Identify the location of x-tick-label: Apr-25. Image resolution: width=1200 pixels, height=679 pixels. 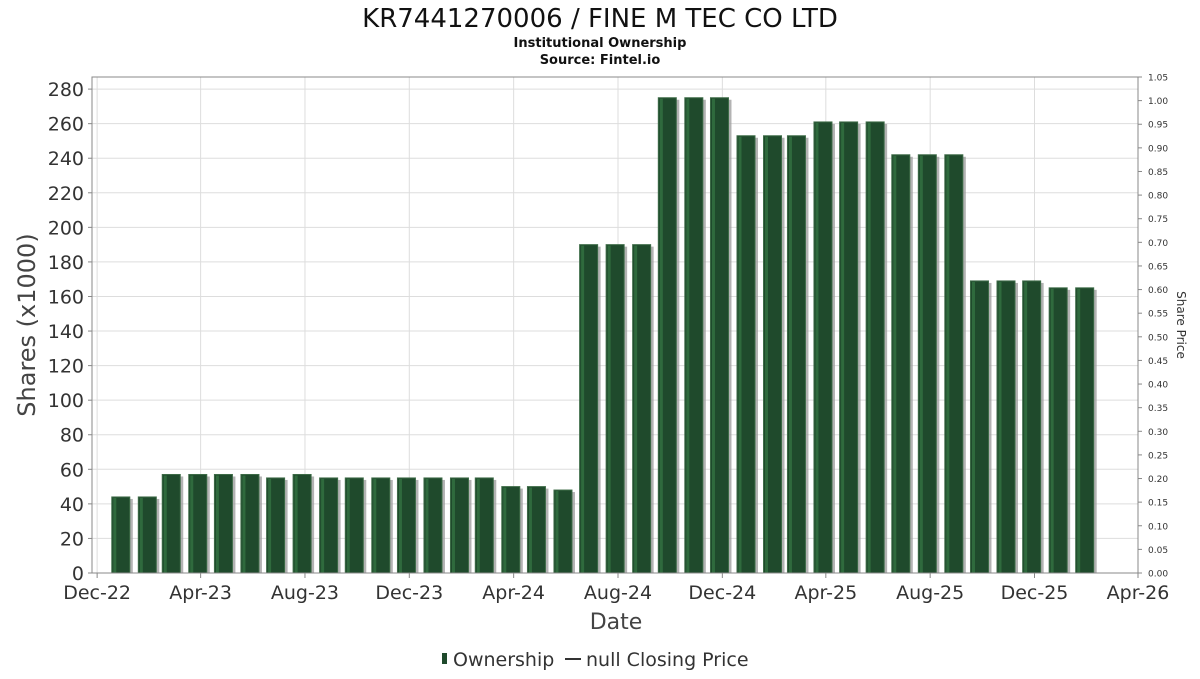
(825, 593).